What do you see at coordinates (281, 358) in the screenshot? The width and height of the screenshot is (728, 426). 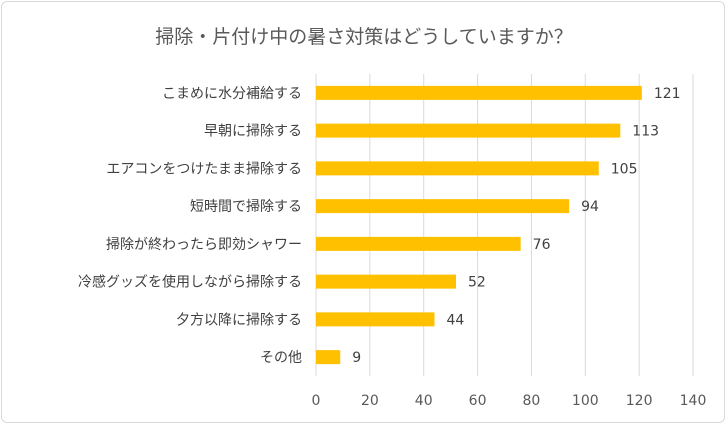 I see `category-label: その他` at bounding box center [281, 358].